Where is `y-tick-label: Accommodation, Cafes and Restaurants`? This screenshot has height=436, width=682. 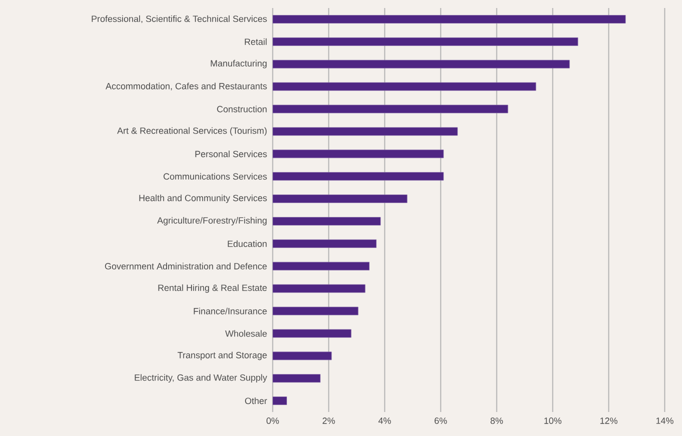 y-tick-label: Accommodation, Cafes and Restaurants is located at coordinates (186, 86).